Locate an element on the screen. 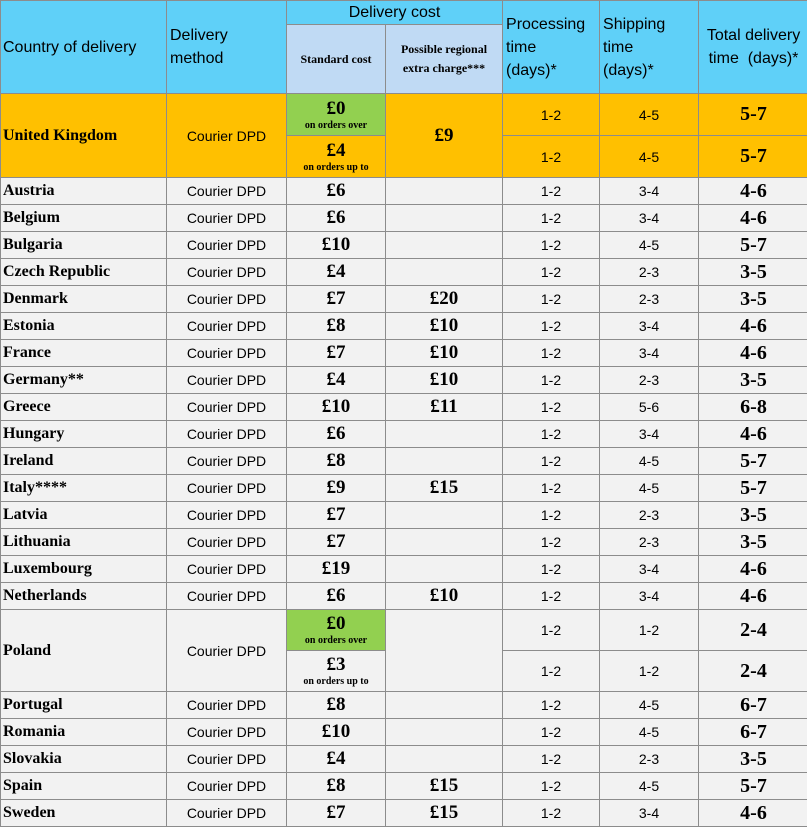  country-cell: Hungary is located at coordinates (84, 434).